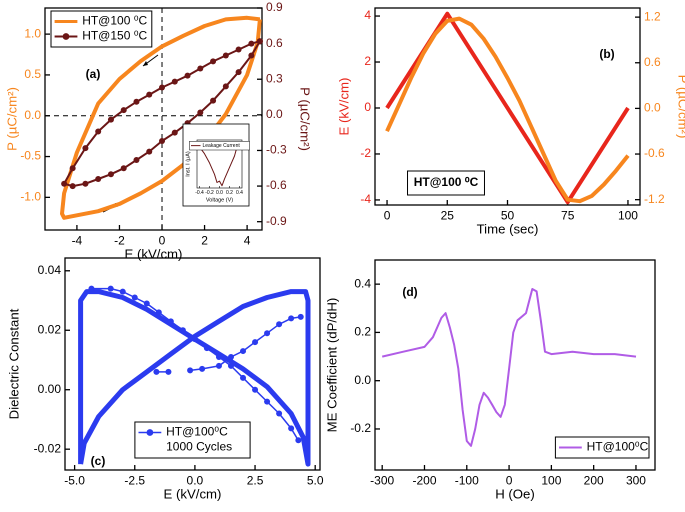 The height and width of the screenshot is (512, 685). Describe the element at coordinates (32, 115) in the screenshot. I see `y-tick-label: 0.0` at that location.